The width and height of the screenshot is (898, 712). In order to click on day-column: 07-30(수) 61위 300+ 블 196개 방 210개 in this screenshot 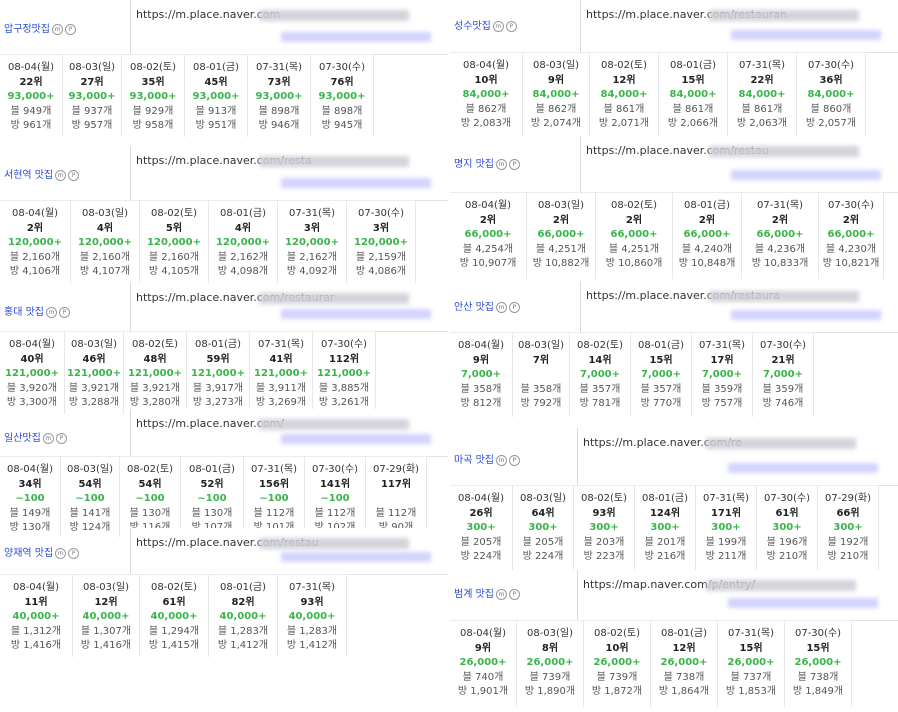, I will do `click(787, 528)`.